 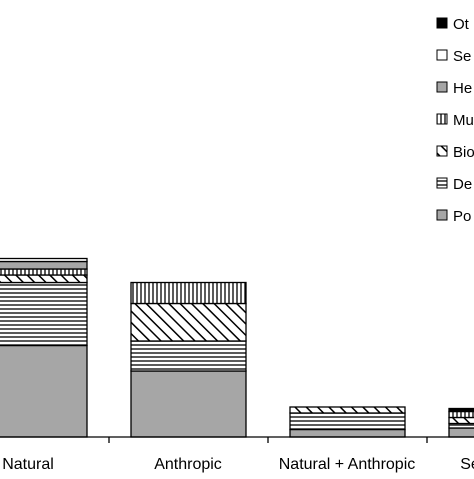 I want to click on legend-swatch-po, so click(x=442, y=215).